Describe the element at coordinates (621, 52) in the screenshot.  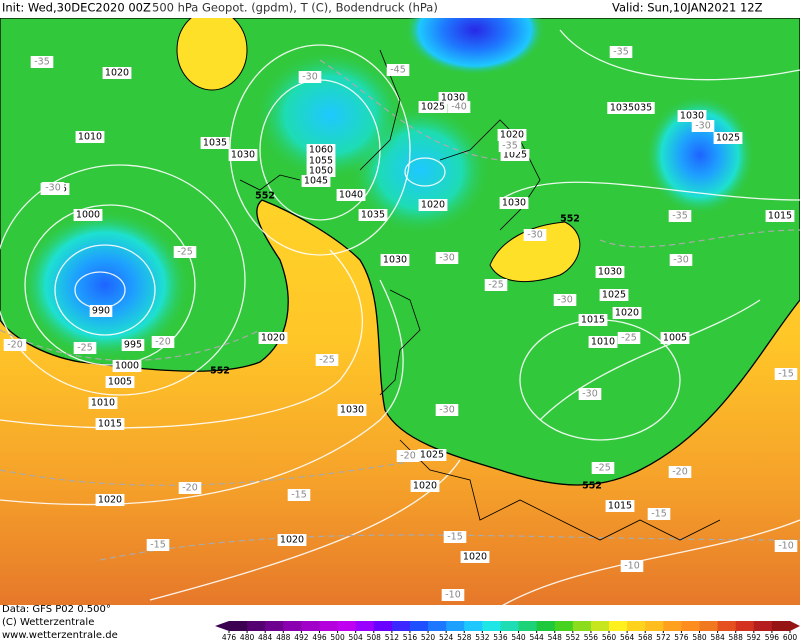
I see `temperature-label: -35` at that location.